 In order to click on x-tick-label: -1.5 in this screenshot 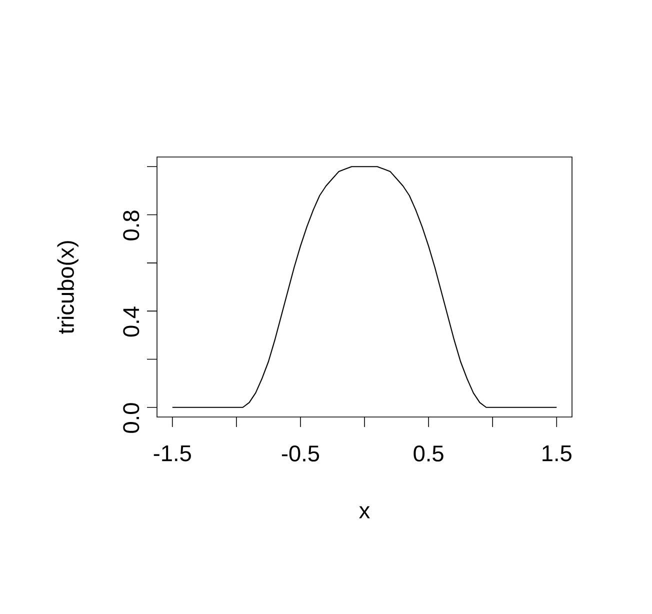, I will do `click(172, 453)`.